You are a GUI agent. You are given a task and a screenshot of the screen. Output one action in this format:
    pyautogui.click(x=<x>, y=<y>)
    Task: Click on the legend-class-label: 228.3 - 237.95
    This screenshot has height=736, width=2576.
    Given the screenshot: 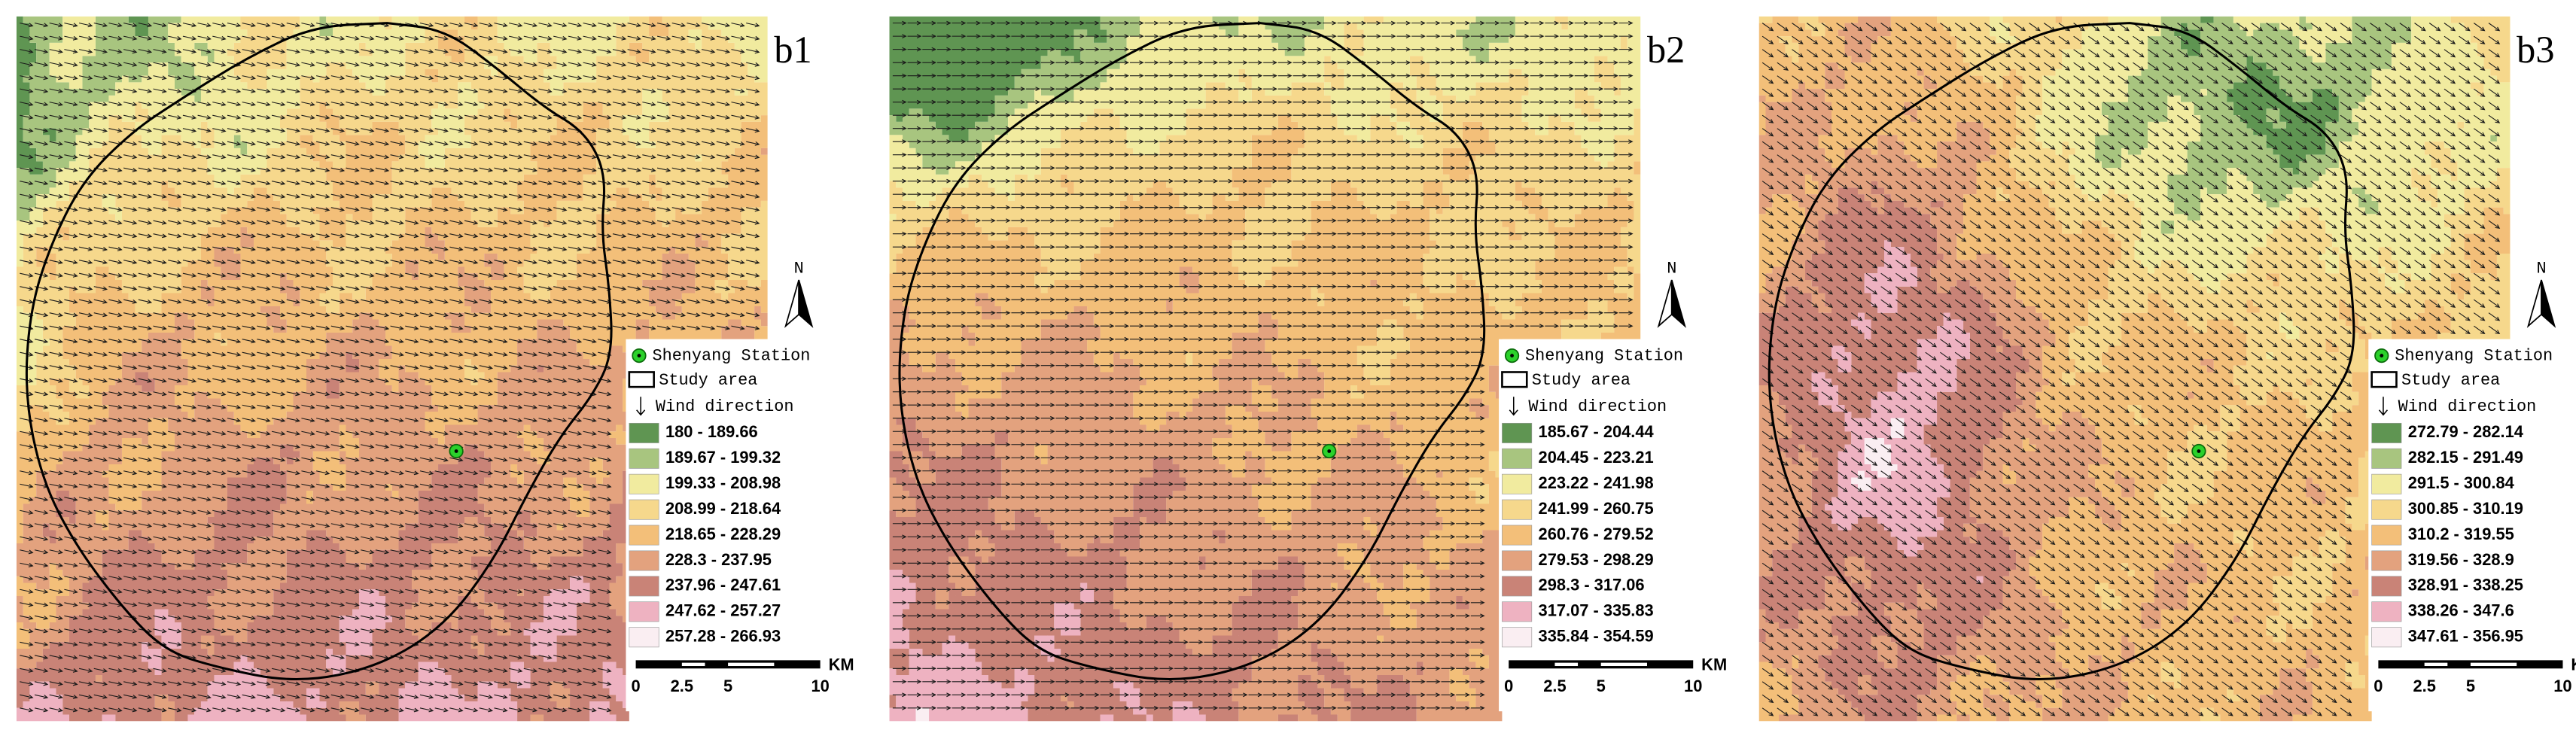 What is the action you would take?
    pyautogui.click(x=719, y=559)
    